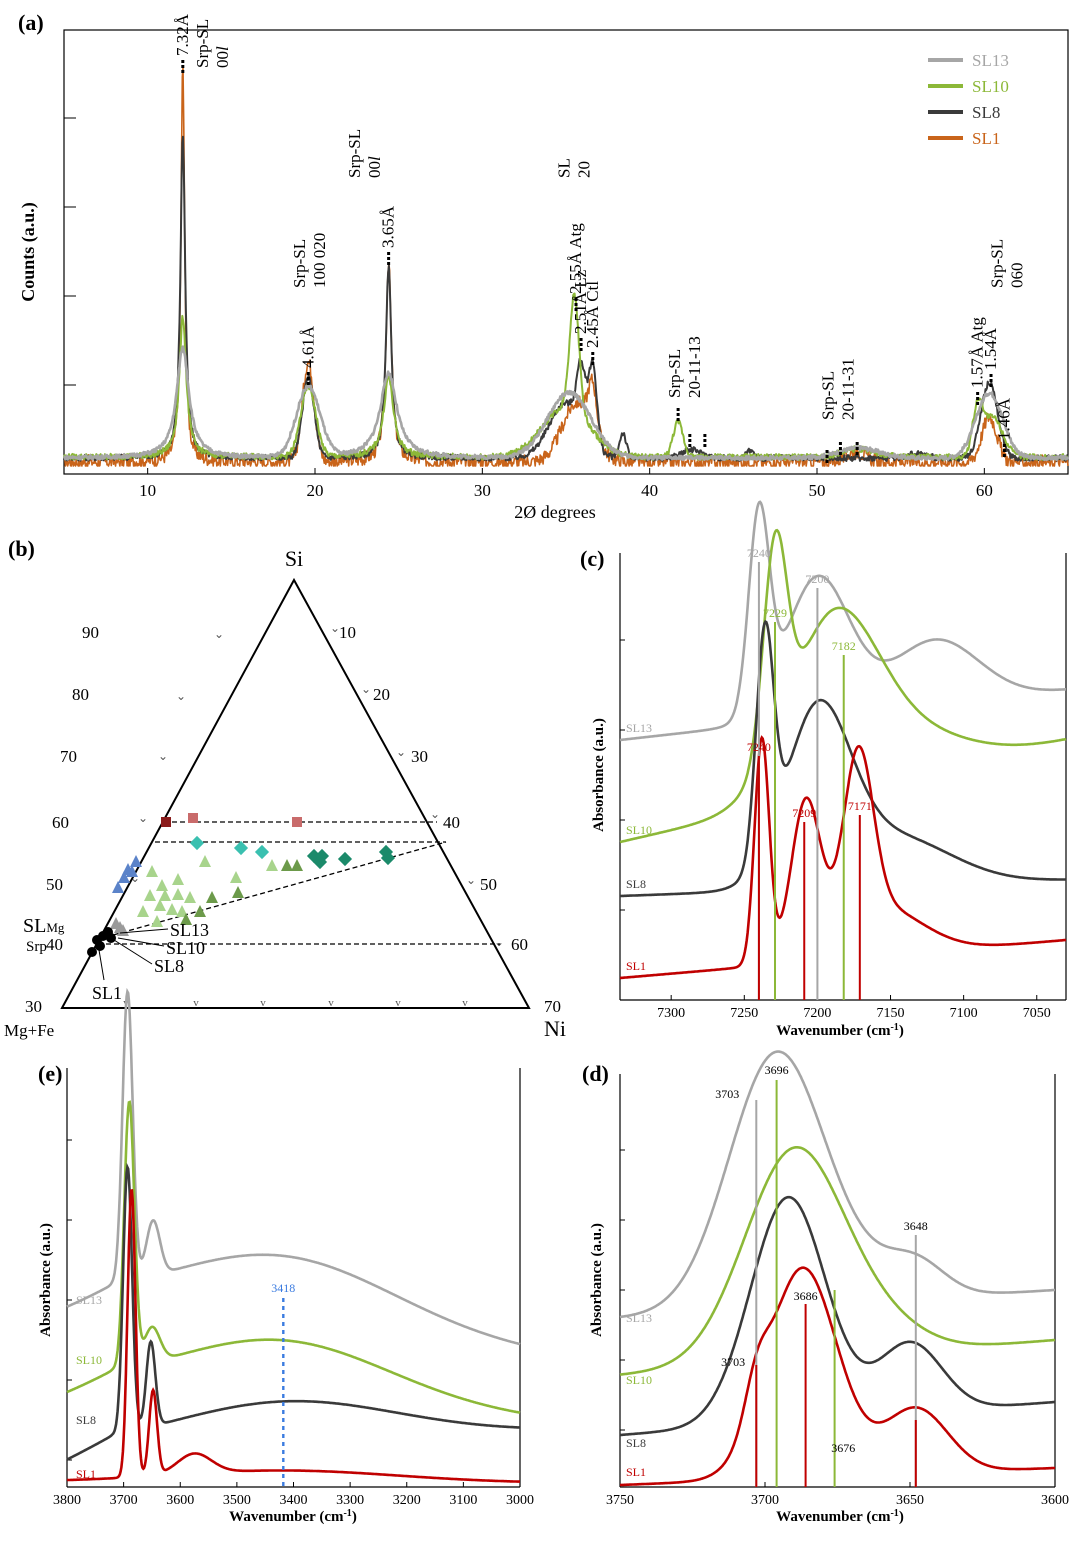  I want to click on nir-series-SL13, so click(842, 621).